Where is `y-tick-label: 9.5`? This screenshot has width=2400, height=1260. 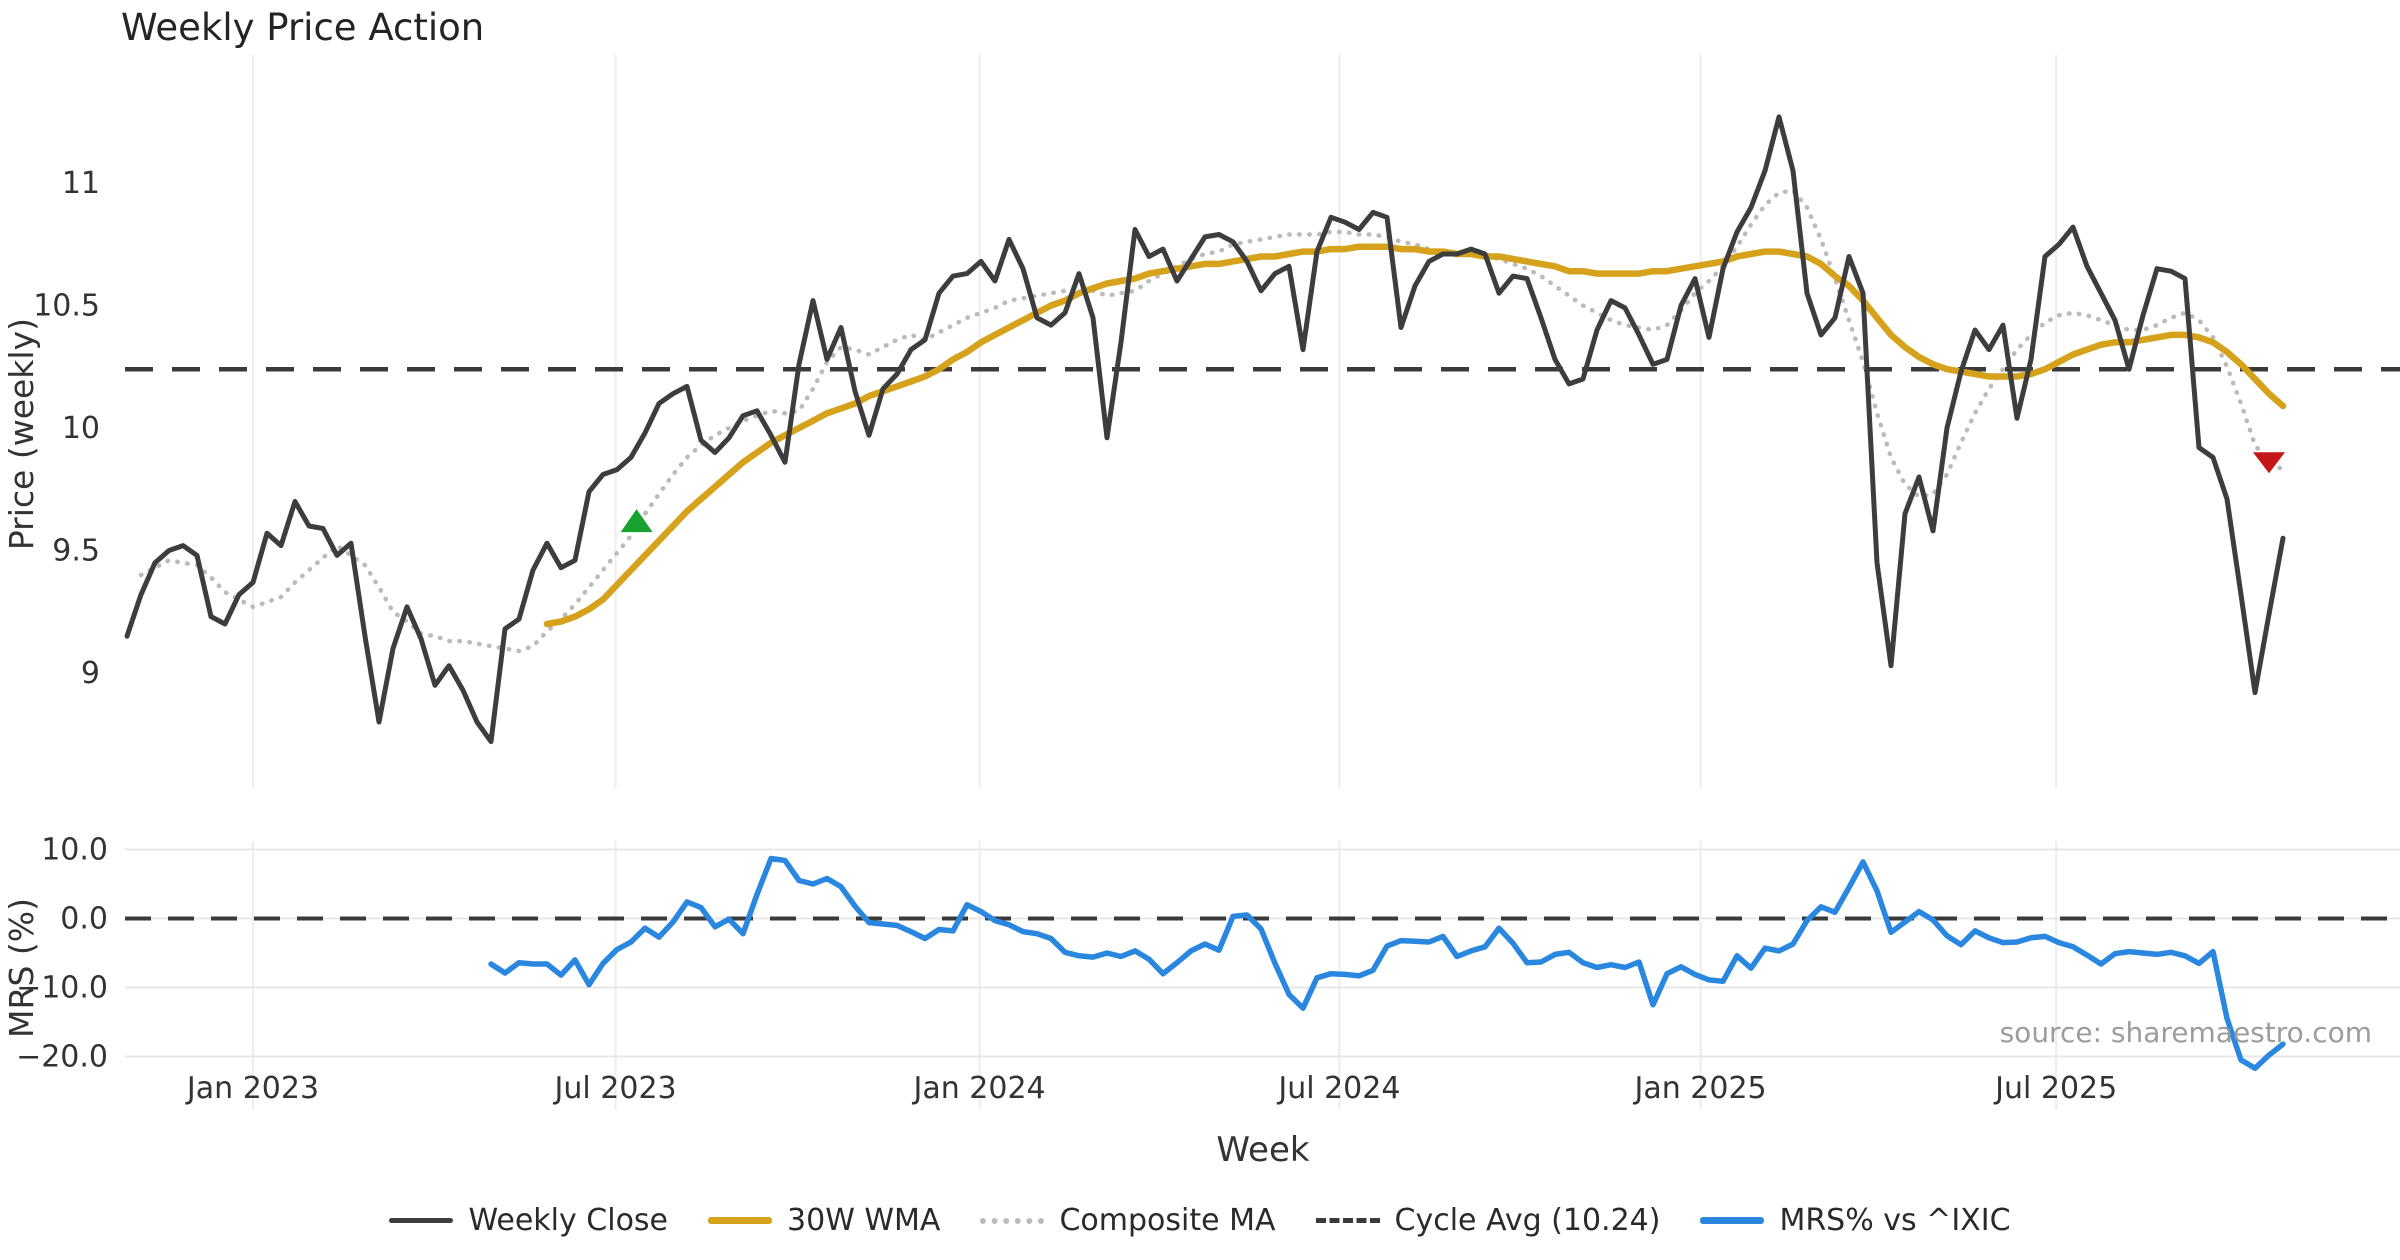 y-tick-label: 9.5 is located at coordinates (76, 551).